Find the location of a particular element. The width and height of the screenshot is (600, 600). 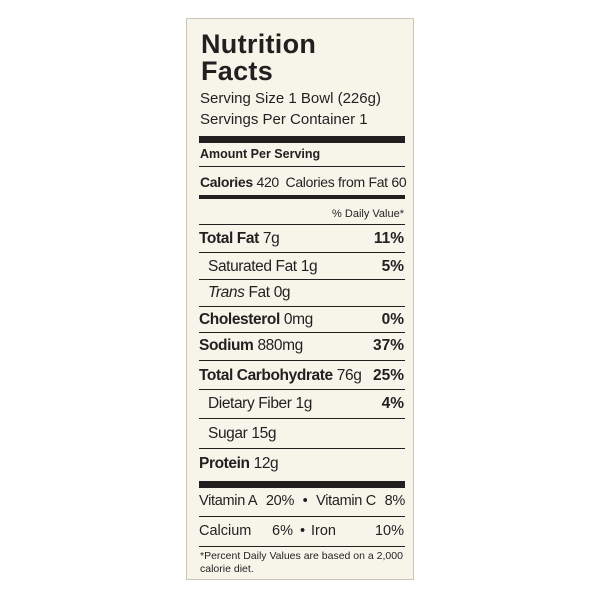

label: Serving Size is located at coordinates (242, 98).